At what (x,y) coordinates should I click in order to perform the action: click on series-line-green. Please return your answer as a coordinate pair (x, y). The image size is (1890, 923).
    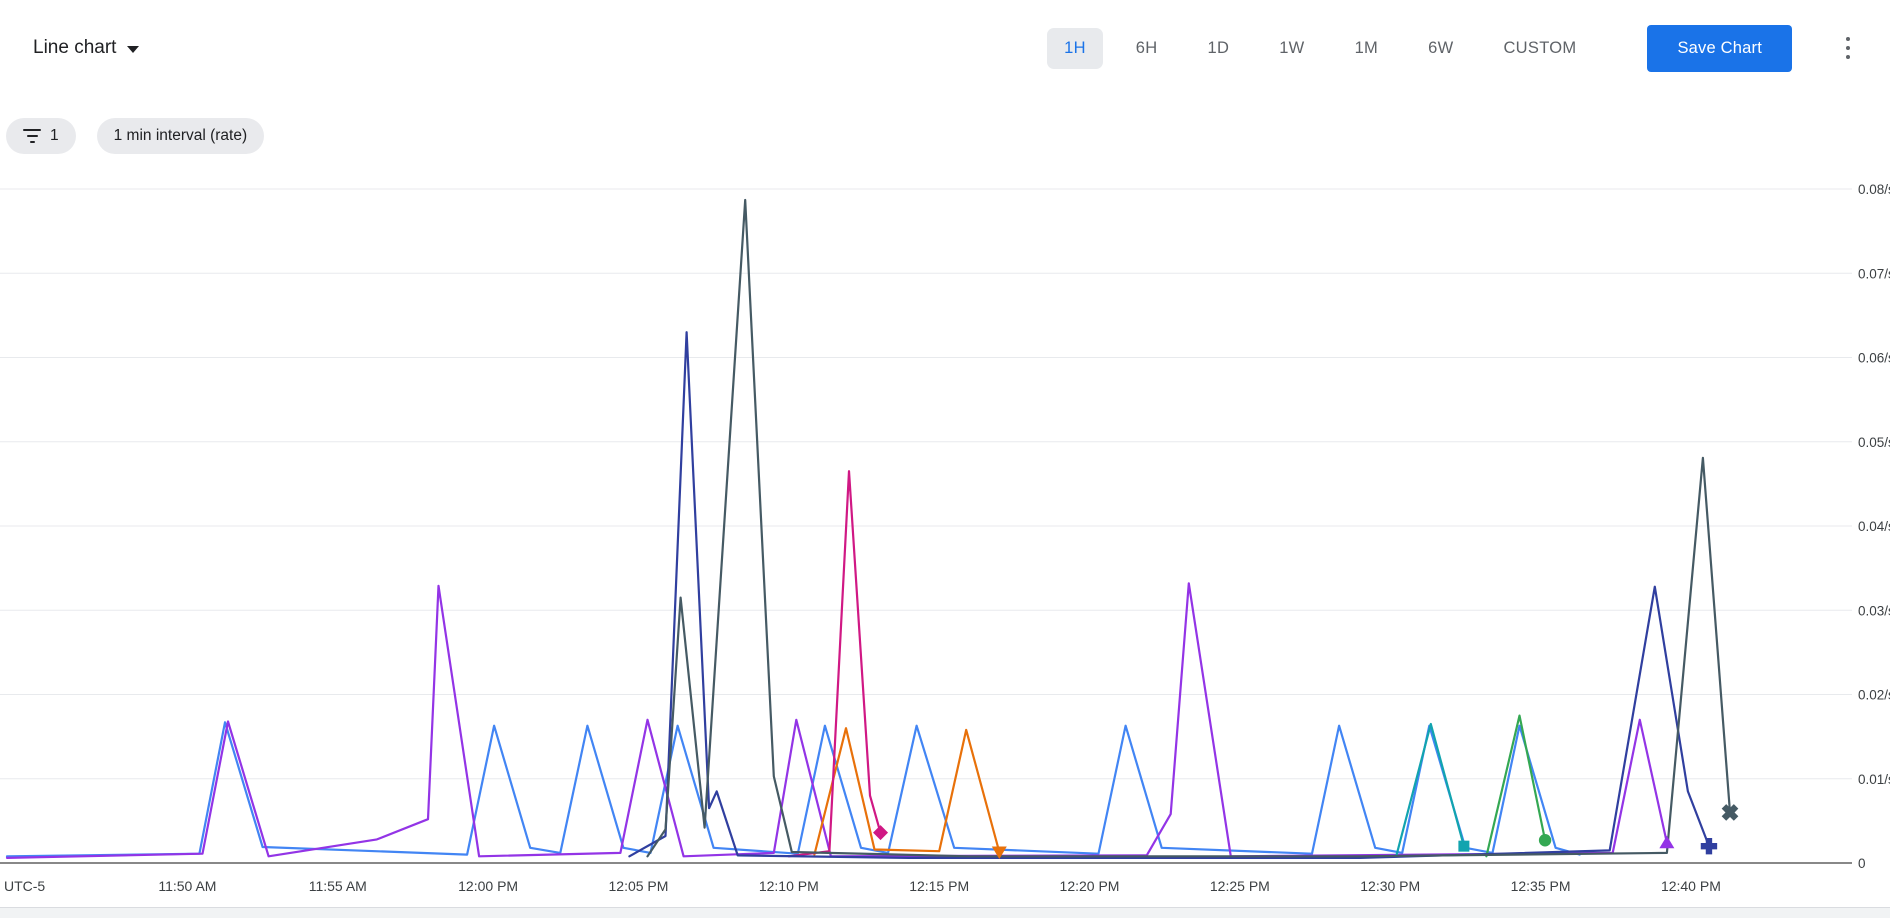
    Looking at the image, I should click on (1516, 786).